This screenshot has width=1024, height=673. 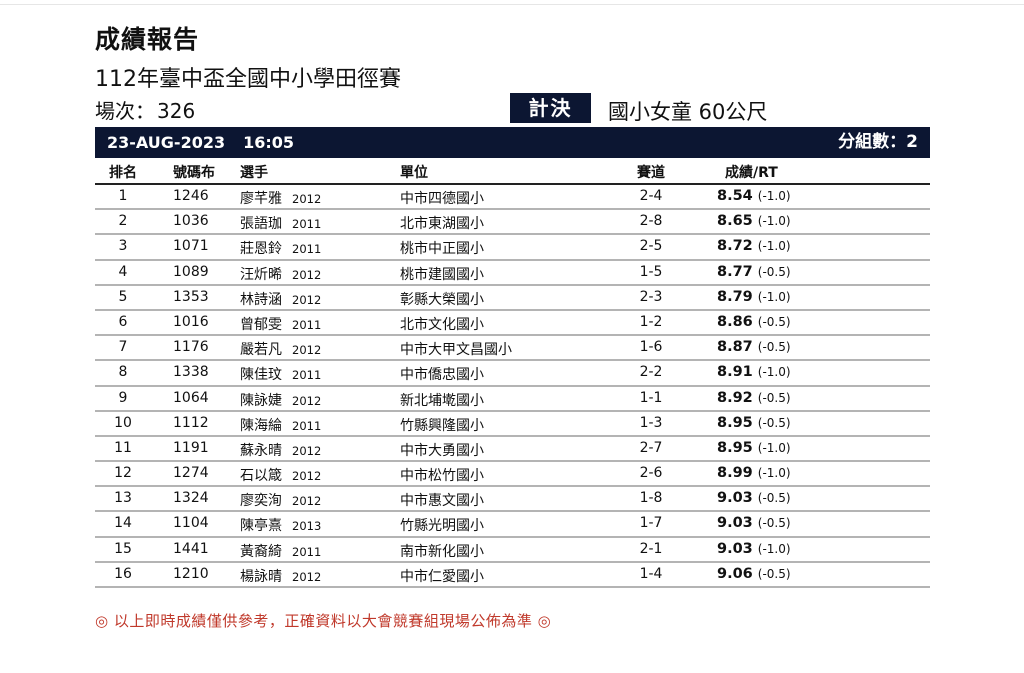 What do you see at coordinates (280, 248) in the screenshot?
I see `cell-athlete: 莊恩鈴 2011` at bounding box center [280, 248].